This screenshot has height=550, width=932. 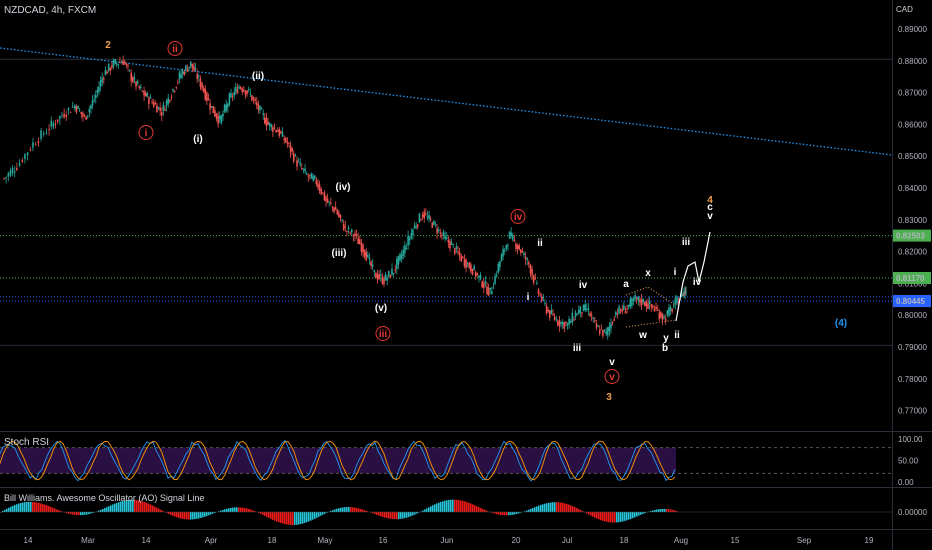 I want to click on x-tick-label: Jun, so click(x=447, y=540).